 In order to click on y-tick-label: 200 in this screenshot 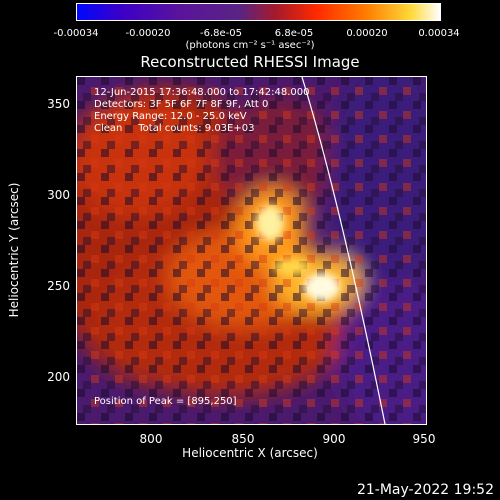, I will do `click(58, 377)`.